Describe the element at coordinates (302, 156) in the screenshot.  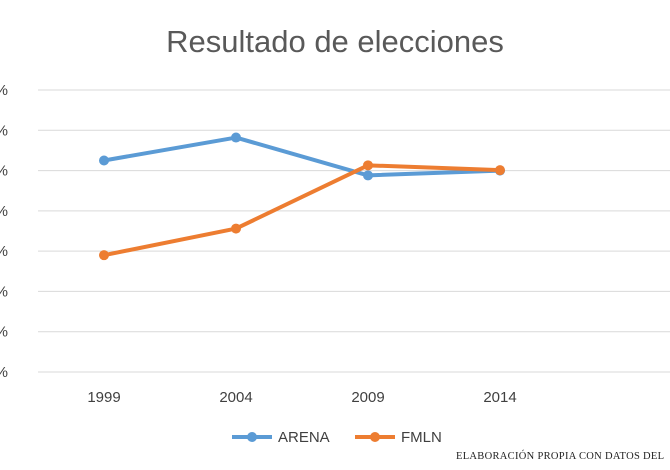
I see `series-line-arena` at that location.